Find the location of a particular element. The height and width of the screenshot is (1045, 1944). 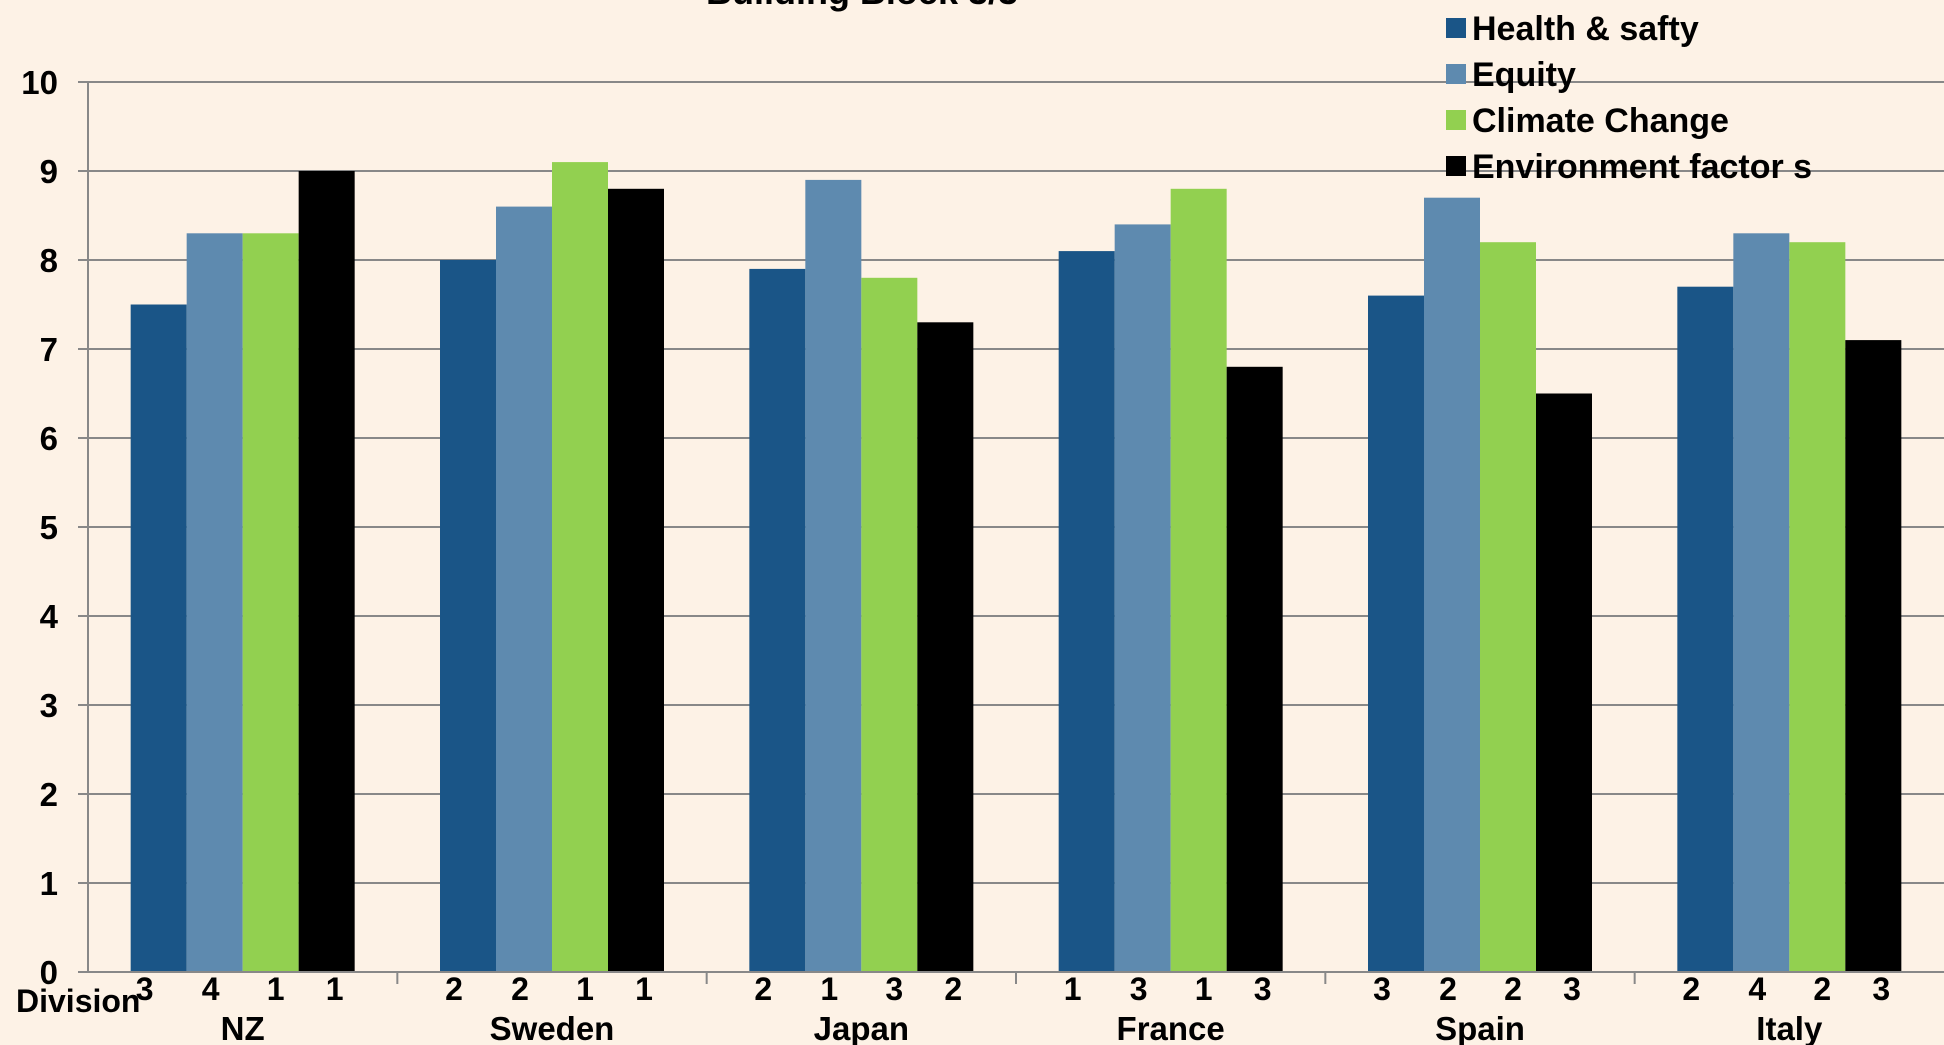

division-labels: 3 4 1 1 2 2 1 1 2 1 3 2 1 3 1 3 3 2 2 3 2 4 2 3 is located at coordinates (1013, 989).